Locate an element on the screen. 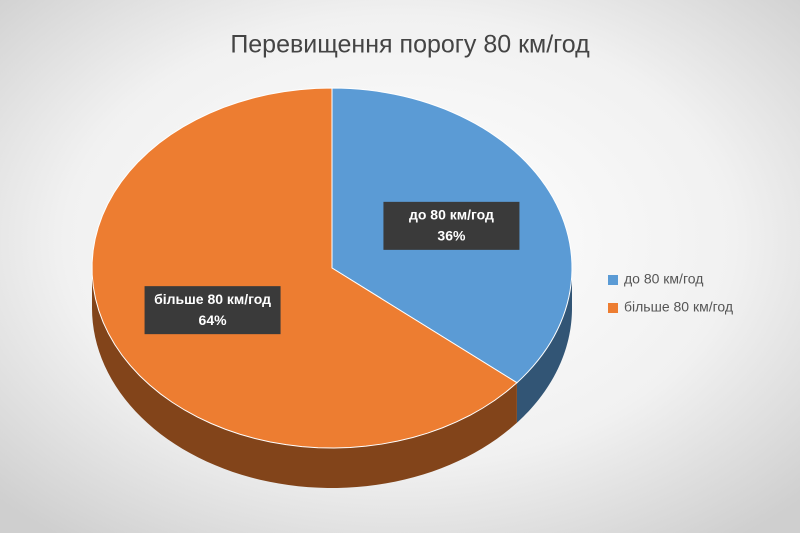  chart-title: Перевищення порогу 80 км/год is located at coordinates (410, 45).